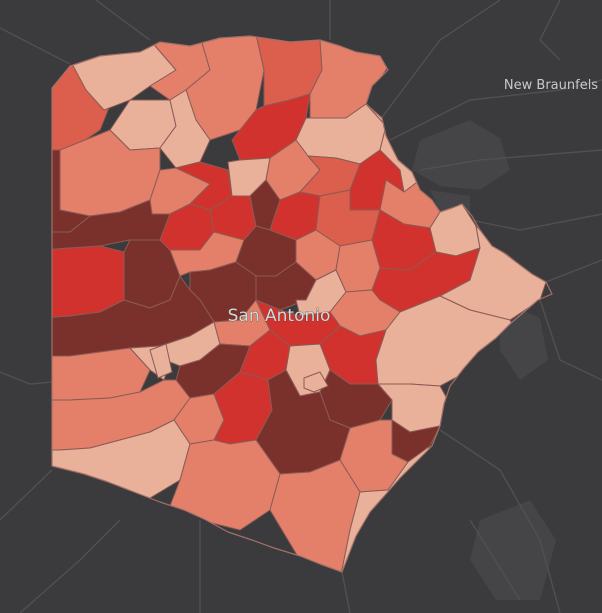 Image resolution: width=602 pixels, height=613 pixels. What do you see at coordinates (551, 85) in the screenshot?
I see `city-label-new-braunfels: New Braunfels` at bounding box center [551, 85].